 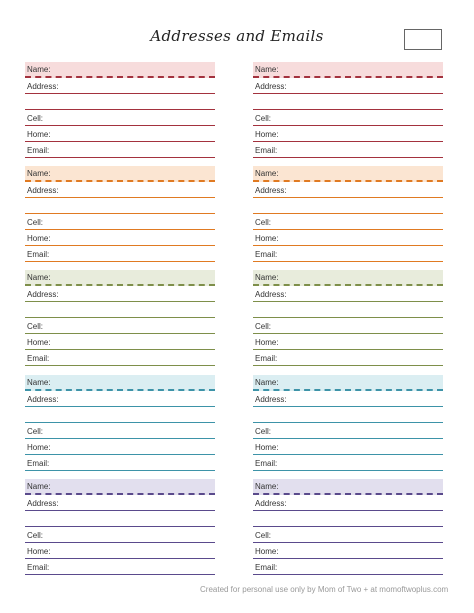 I want to click on email-label: Email:, so click(x=38, y=358).